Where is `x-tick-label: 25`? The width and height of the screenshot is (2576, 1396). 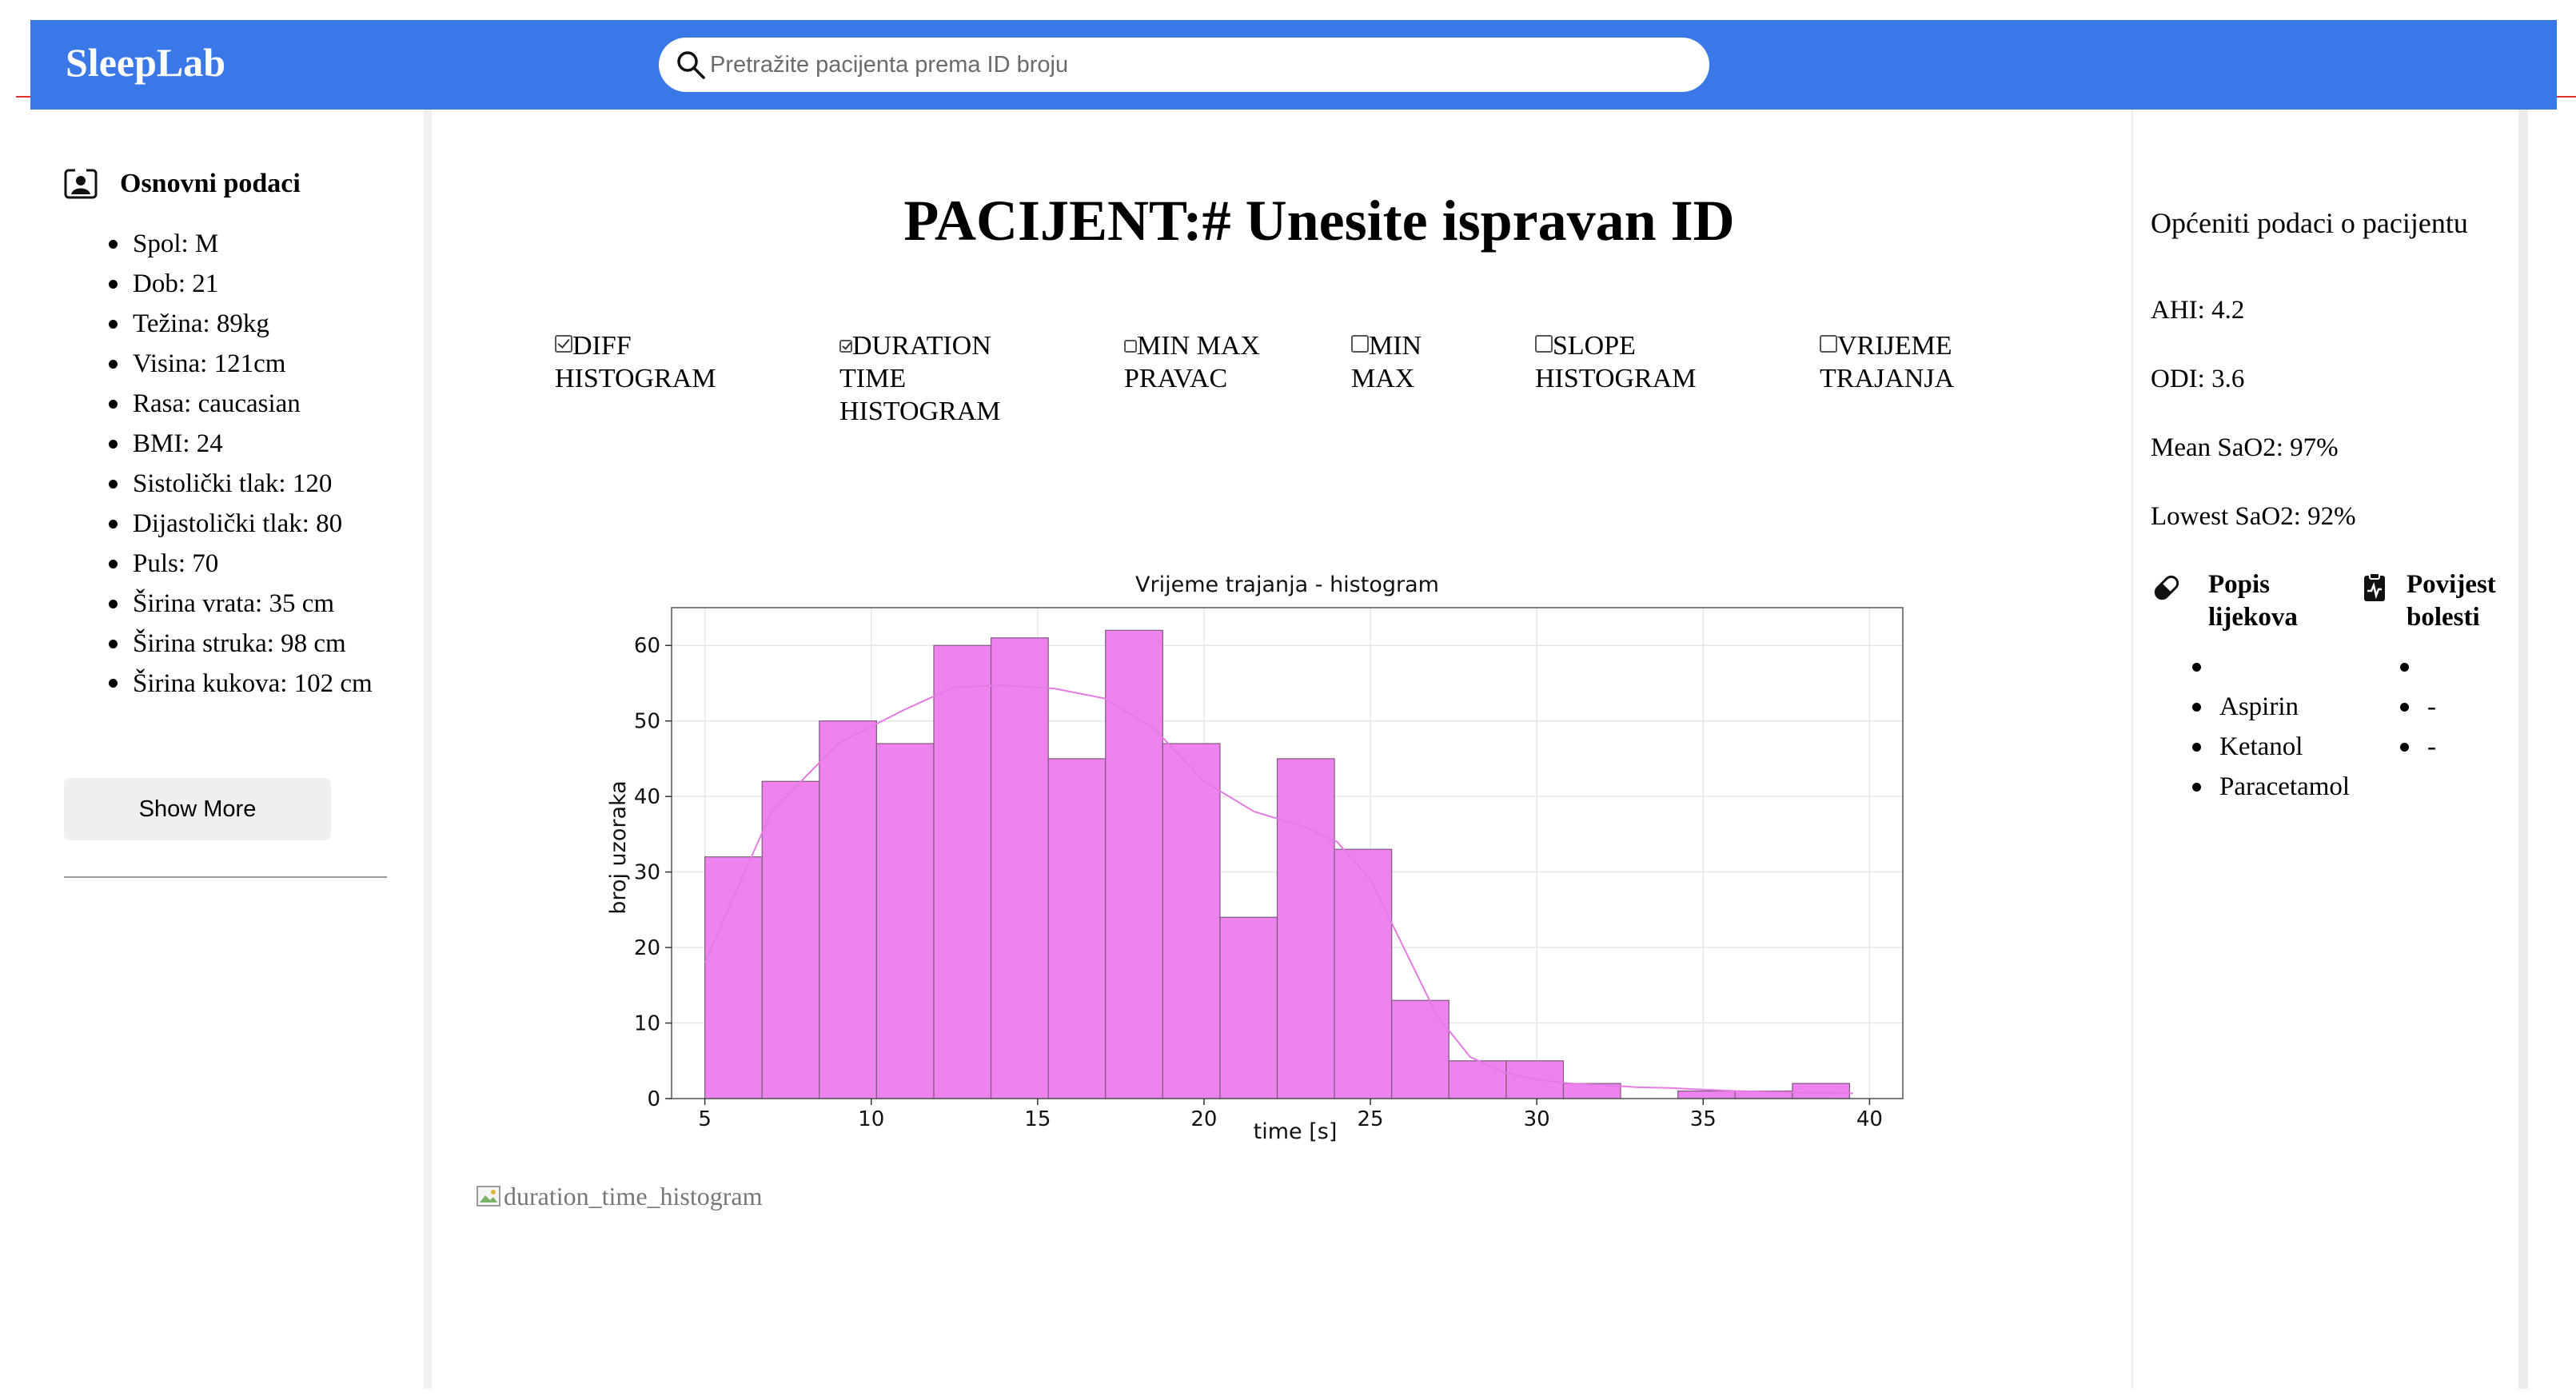 x-tick-label: 25 is located at coordinates (1371, 1119).